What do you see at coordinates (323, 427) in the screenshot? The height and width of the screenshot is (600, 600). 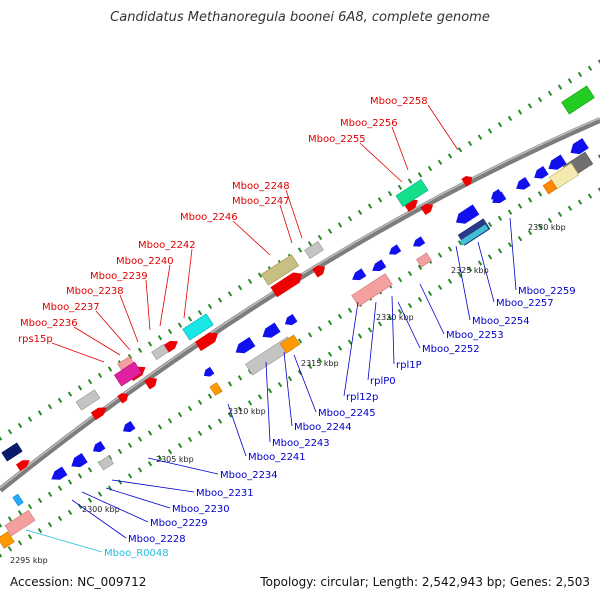 I see `gene-label: Mboo_2244` at bounding box center [323, 427].